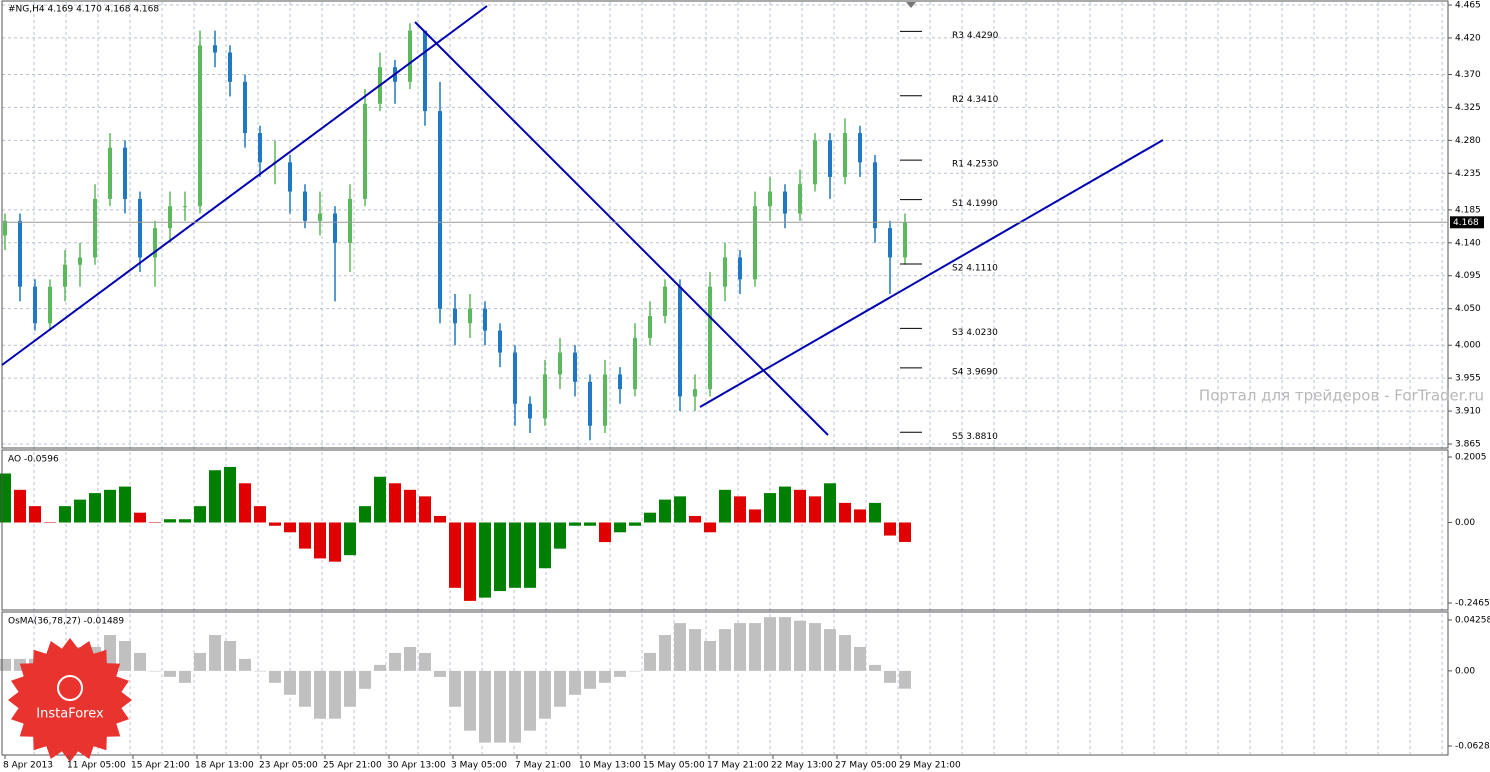  I want to click on x-tick-label: 7 May 21:00, so click(543, 766).